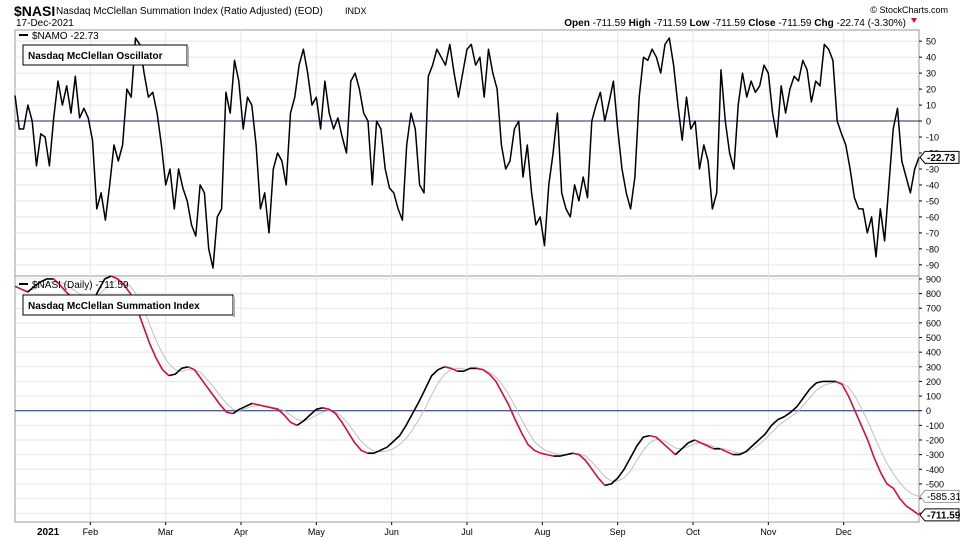  I want to click on oscillator-y-tick-label: -40, so click(932, 185).